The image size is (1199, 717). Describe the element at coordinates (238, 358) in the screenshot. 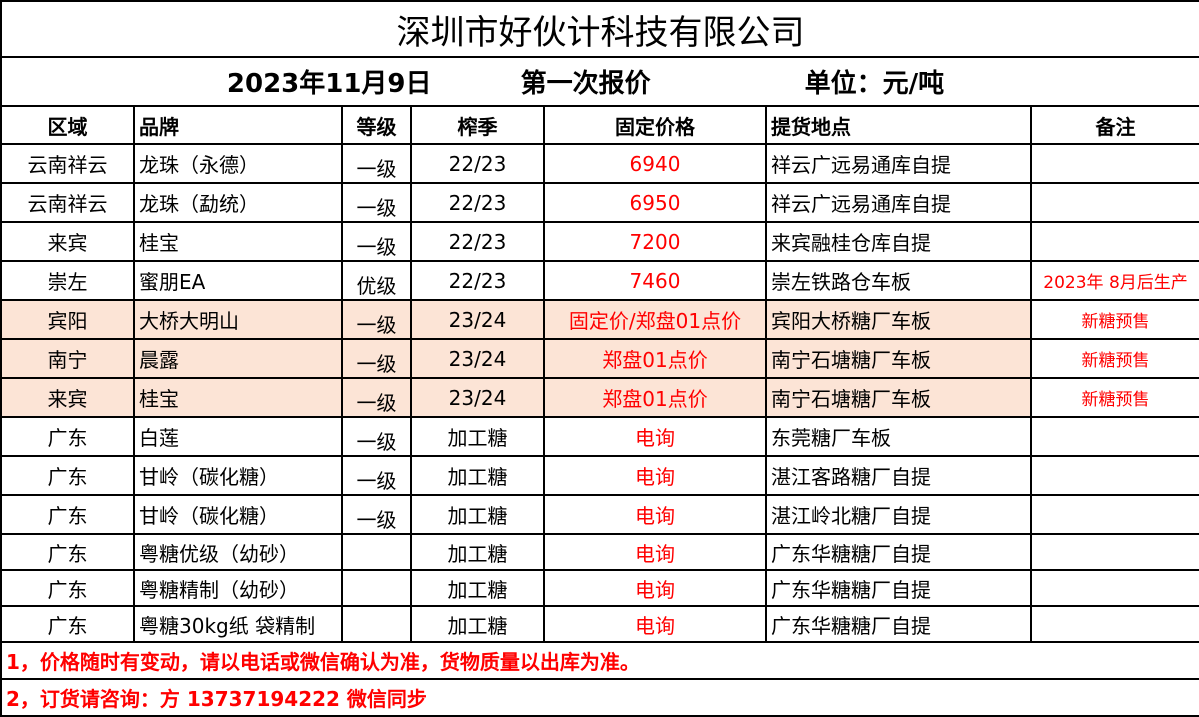

I see `brand-cell: 晨露` at that location.